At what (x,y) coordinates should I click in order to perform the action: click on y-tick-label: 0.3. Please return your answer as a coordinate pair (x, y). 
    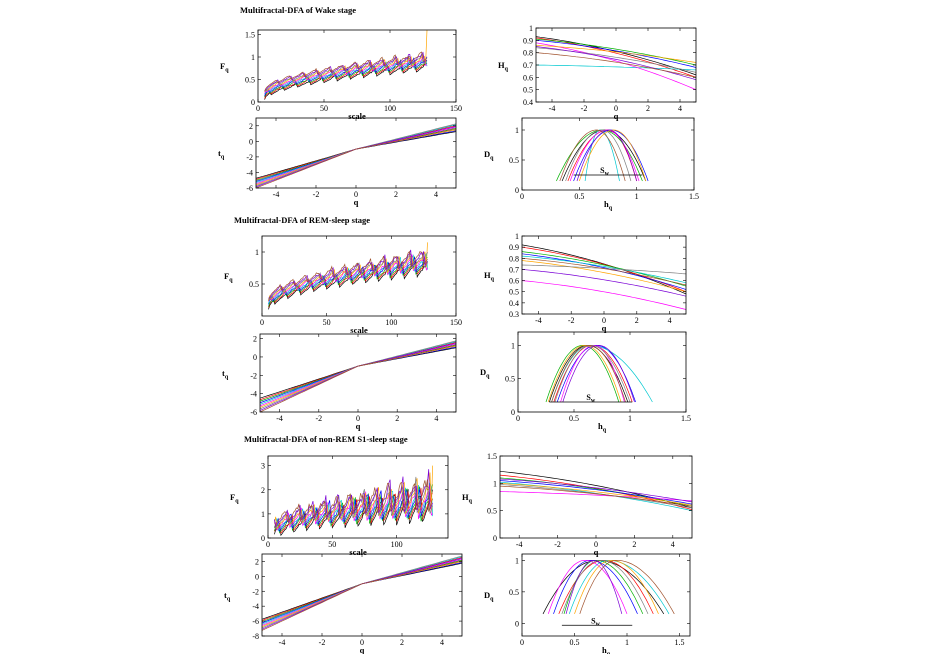
    Looking at the image, I should click on (514, 314).